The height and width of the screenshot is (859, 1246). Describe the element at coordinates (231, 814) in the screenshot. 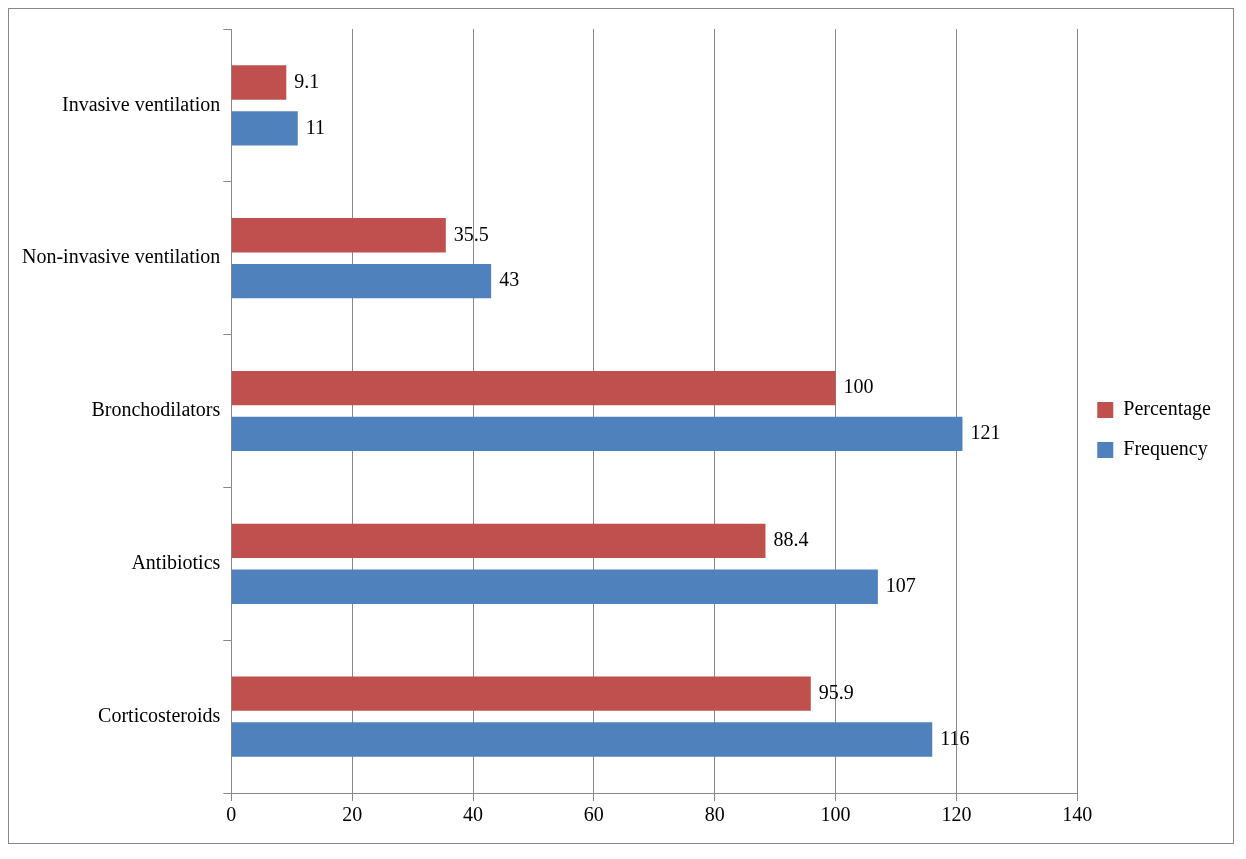

I see `x-tick-label: 0` at that location.